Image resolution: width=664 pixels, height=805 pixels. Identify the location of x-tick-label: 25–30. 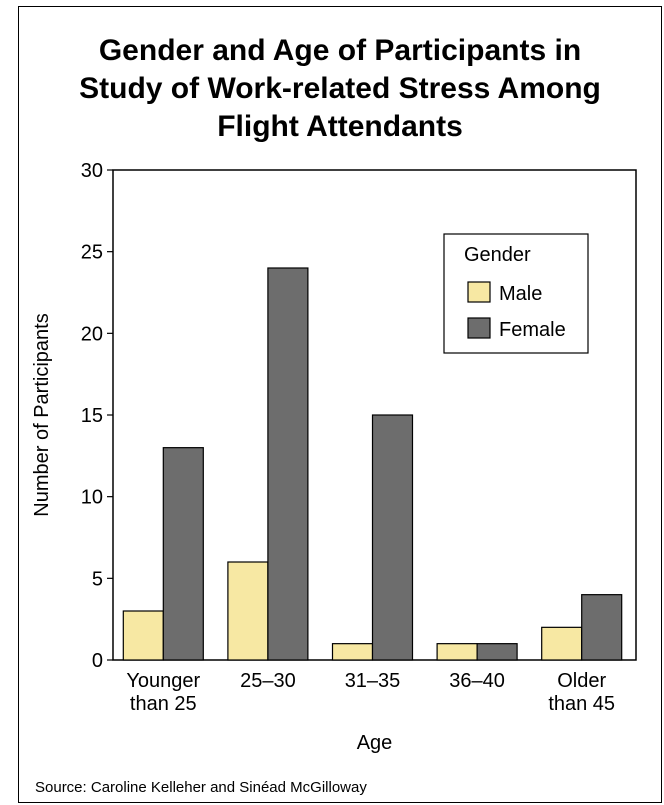
(268, 681).